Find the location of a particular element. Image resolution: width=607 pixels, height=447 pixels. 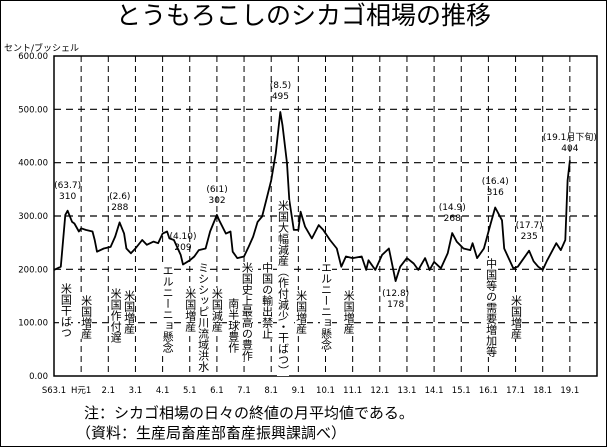

chart-title: とうもろこしのシカゴ相場の推移 is located at coordinates (303, 15).